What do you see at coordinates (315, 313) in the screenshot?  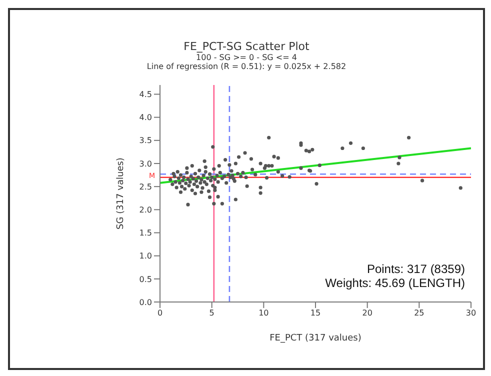 I see `x-tick-label: 15` at bounding box center [315, 313].